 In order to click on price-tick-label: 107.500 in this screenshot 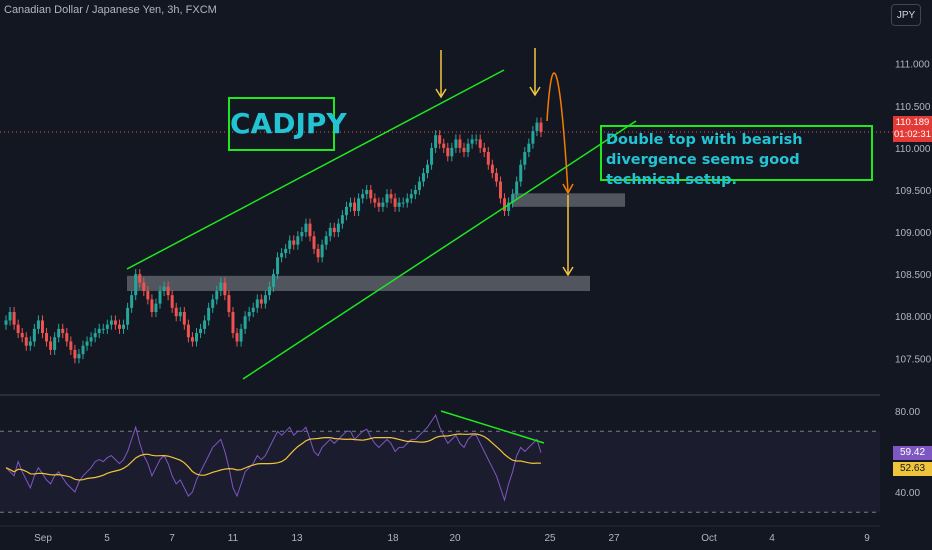, I will do `click(913, 359)`.